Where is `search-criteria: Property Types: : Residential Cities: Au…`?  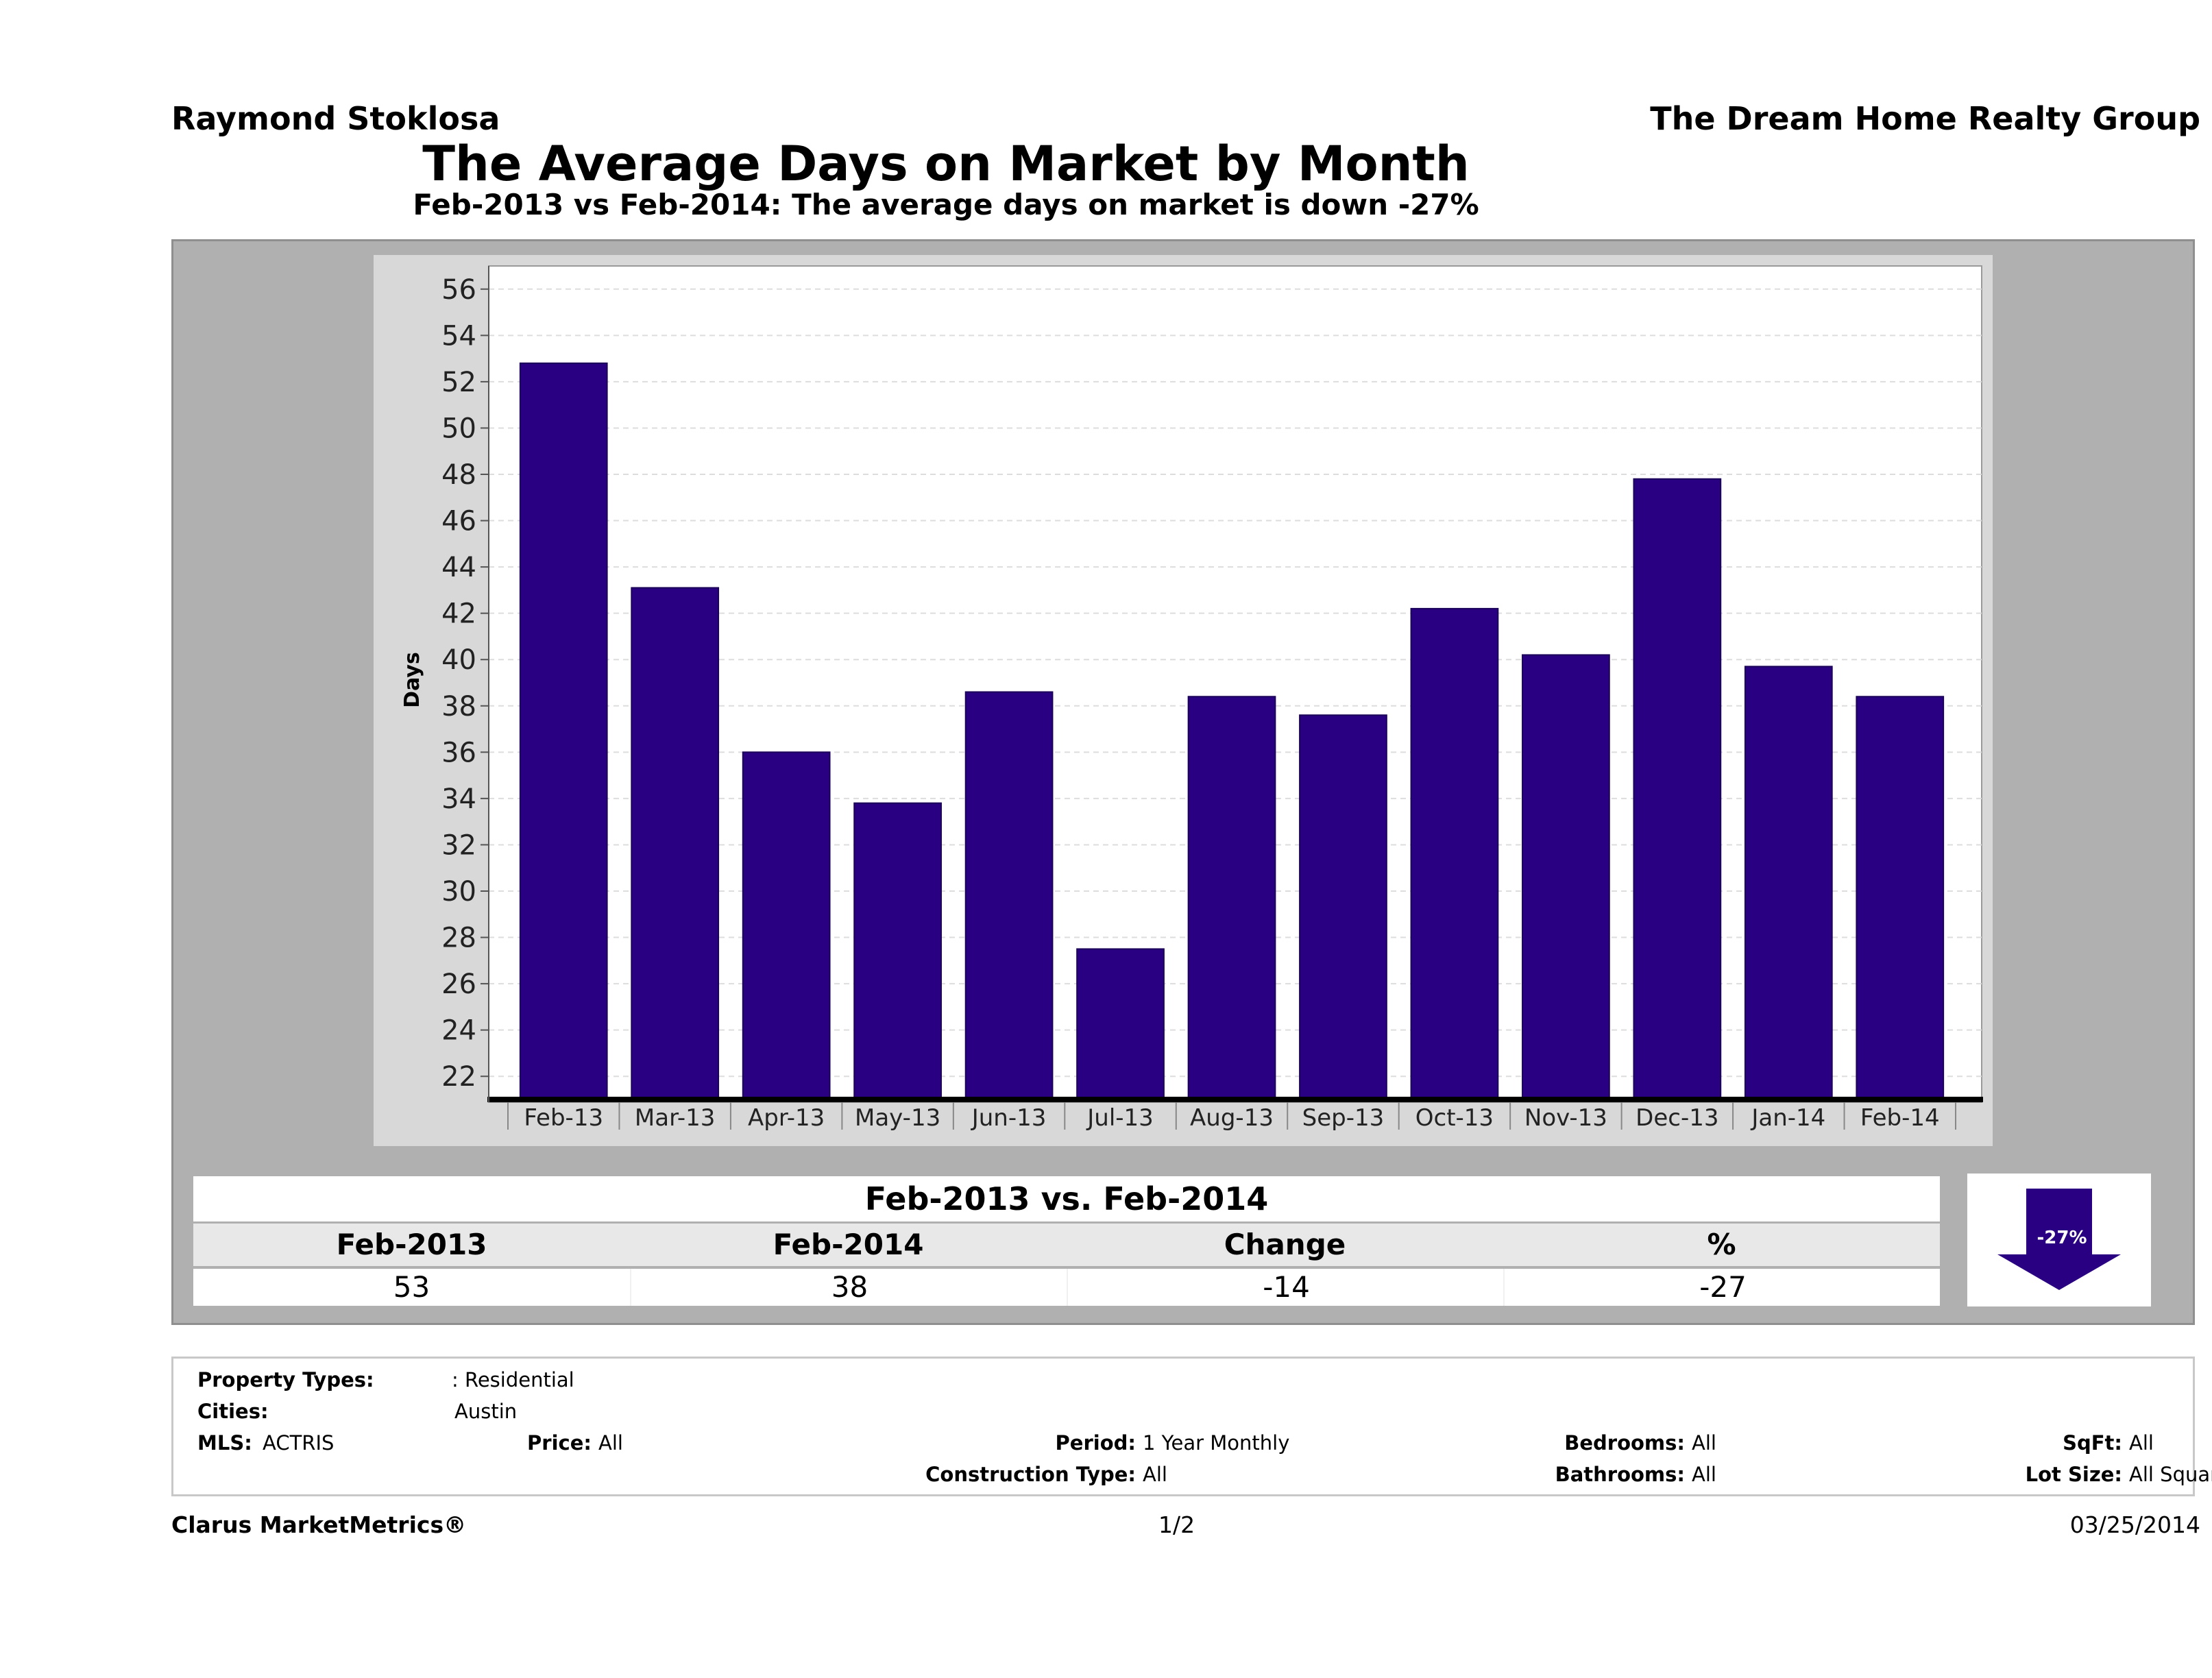 search-criteria: Property Types: : Residential Cities: Au… is located at coordinates (1191, 1426).